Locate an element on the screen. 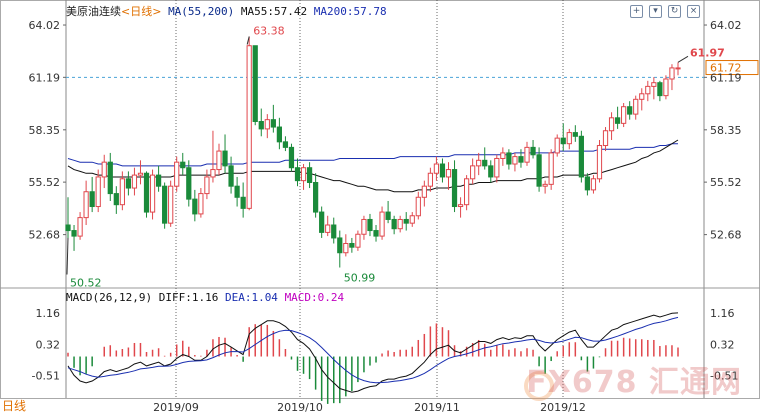 The width and height of the screenshot is (760, 415). current-price-box is located at coordinates (732, 68).